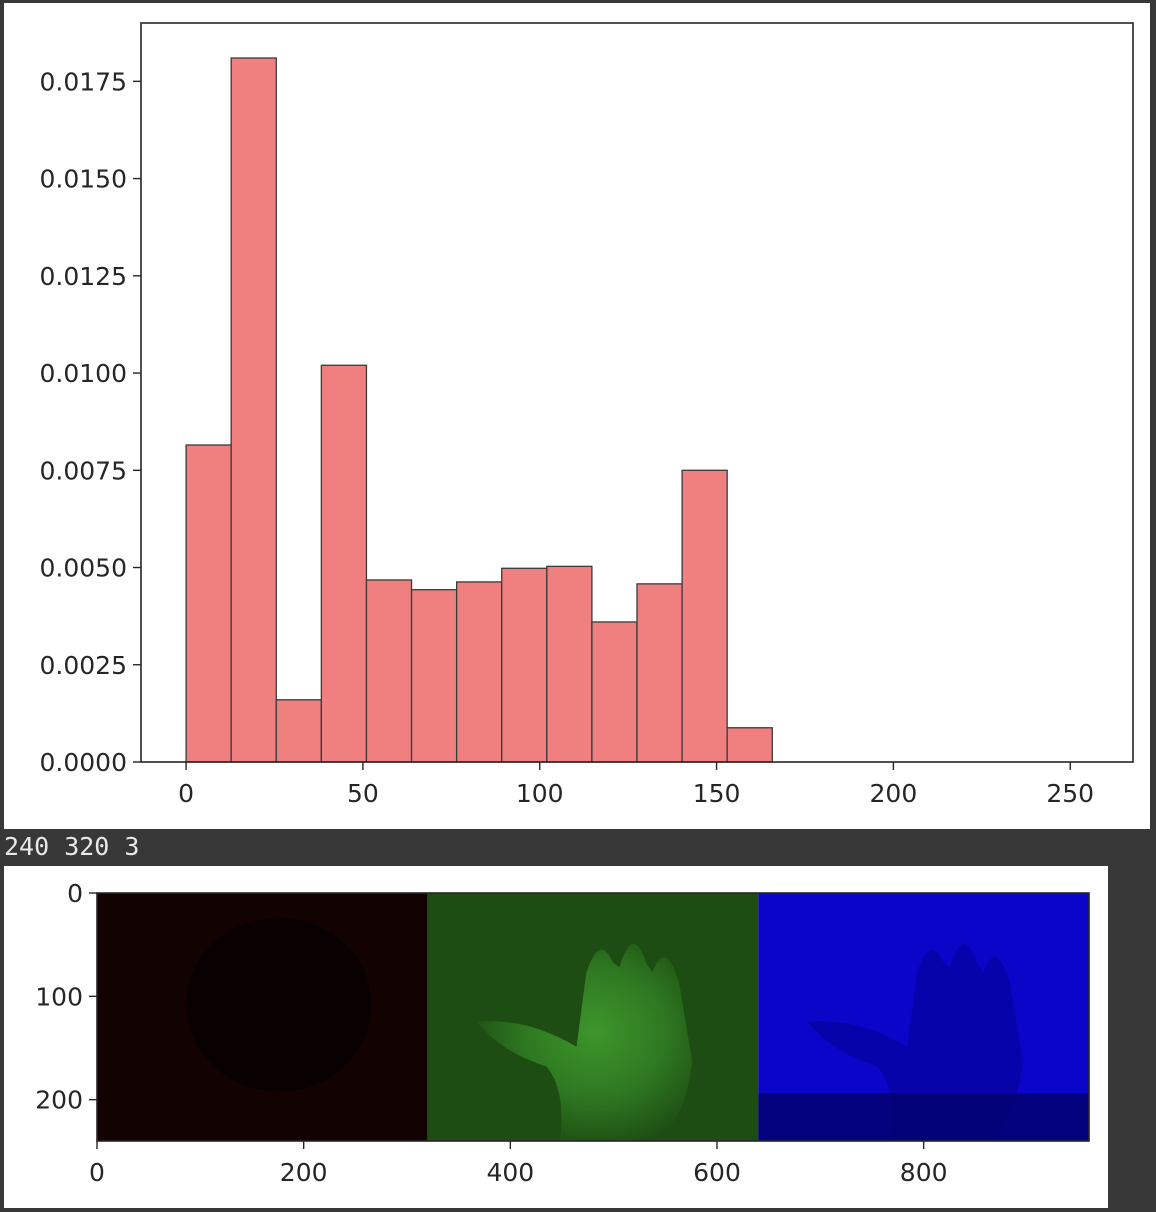 The height and width of the screenshot is (1212, 1156). Describe the element at coordinates (83, 665) in the screenshot. I see `y-tick-label: 0.0025` at that location.